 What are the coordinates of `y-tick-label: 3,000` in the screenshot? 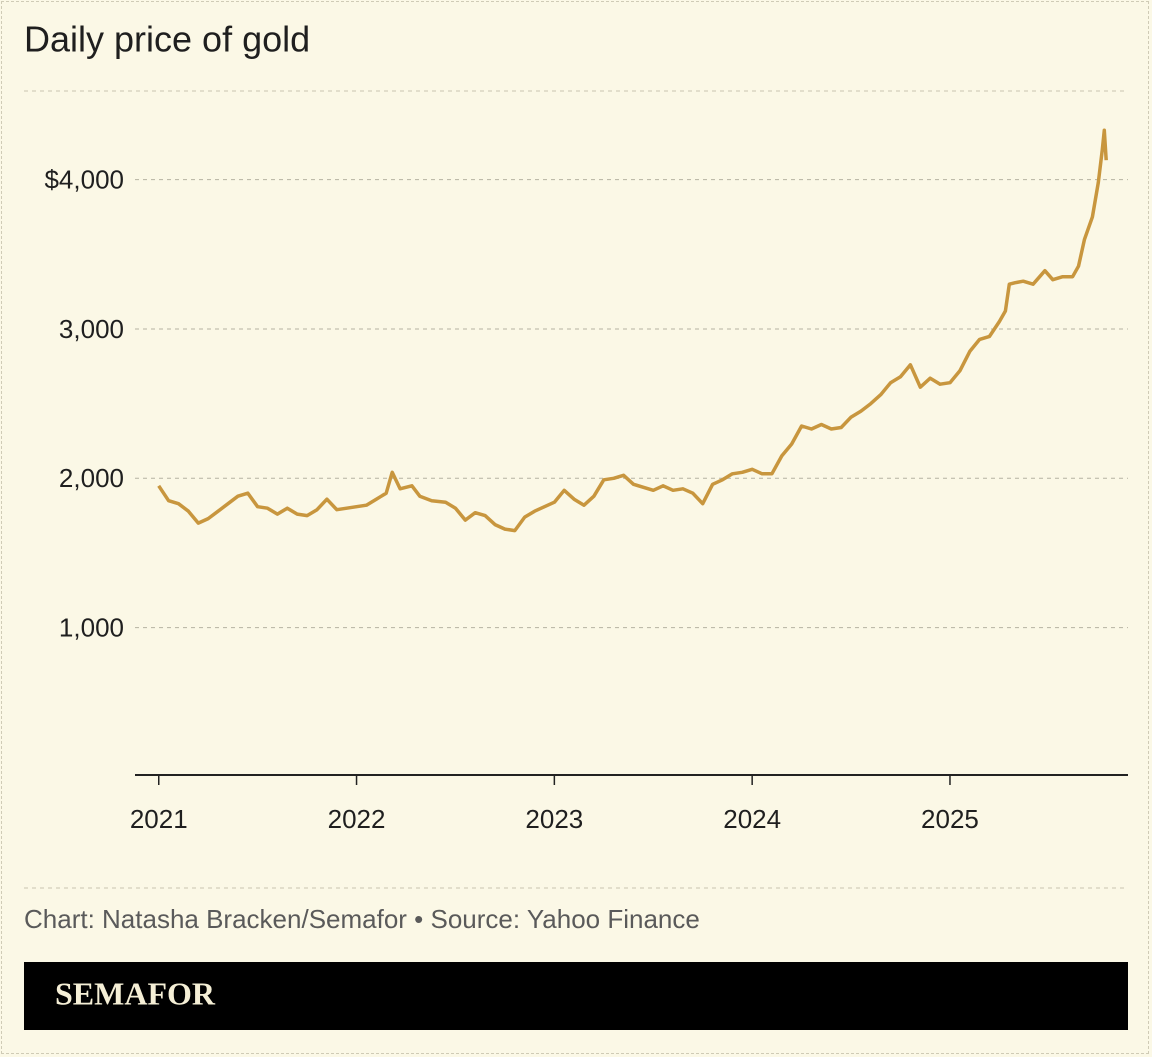 It's located at (91, 329).